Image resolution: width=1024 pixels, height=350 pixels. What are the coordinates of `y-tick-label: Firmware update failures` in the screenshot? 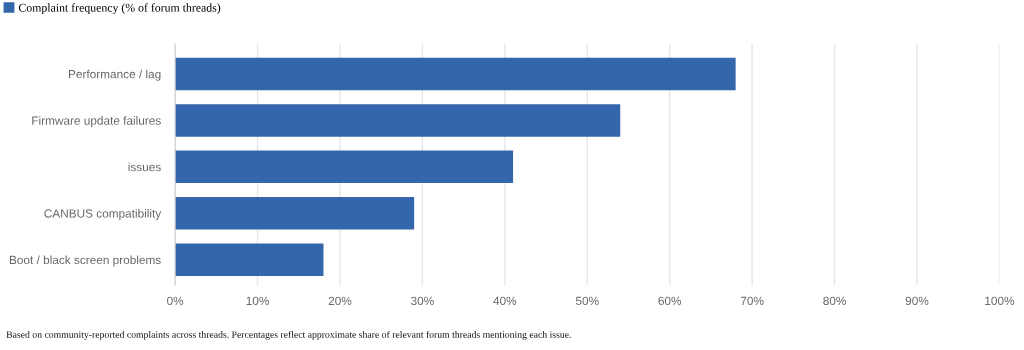 It's located at (96, 122).